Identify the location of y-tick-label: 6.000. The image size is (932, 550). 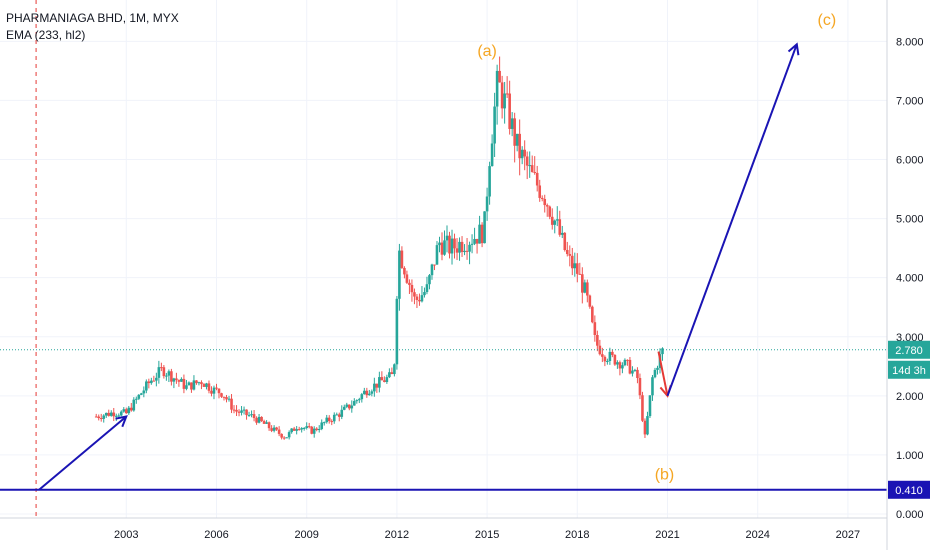
(910, 161).